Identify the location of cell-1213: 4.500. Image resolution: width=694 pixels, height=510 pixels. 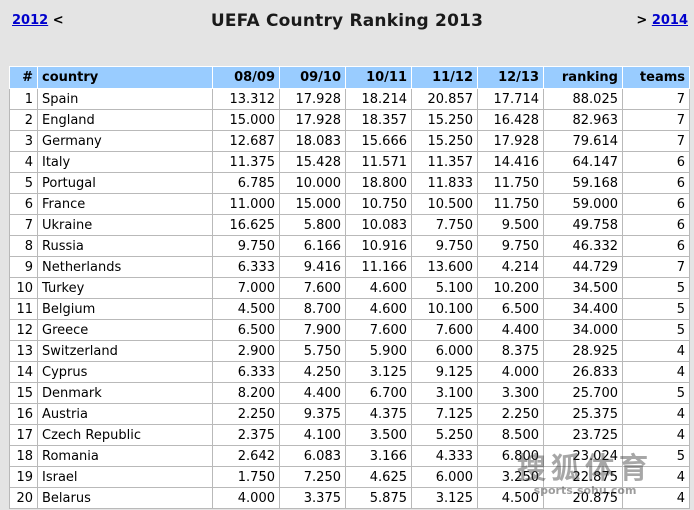
(510, 498).